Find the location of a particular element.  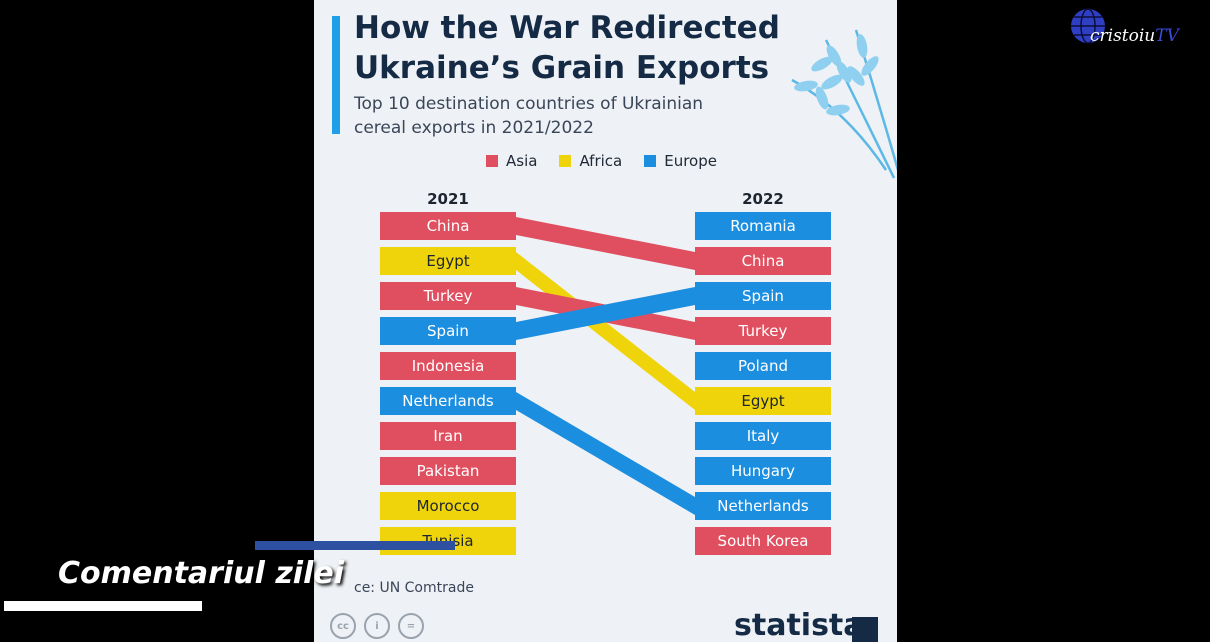

label-2021-spain: Spain is located at coordinates (448, 331).